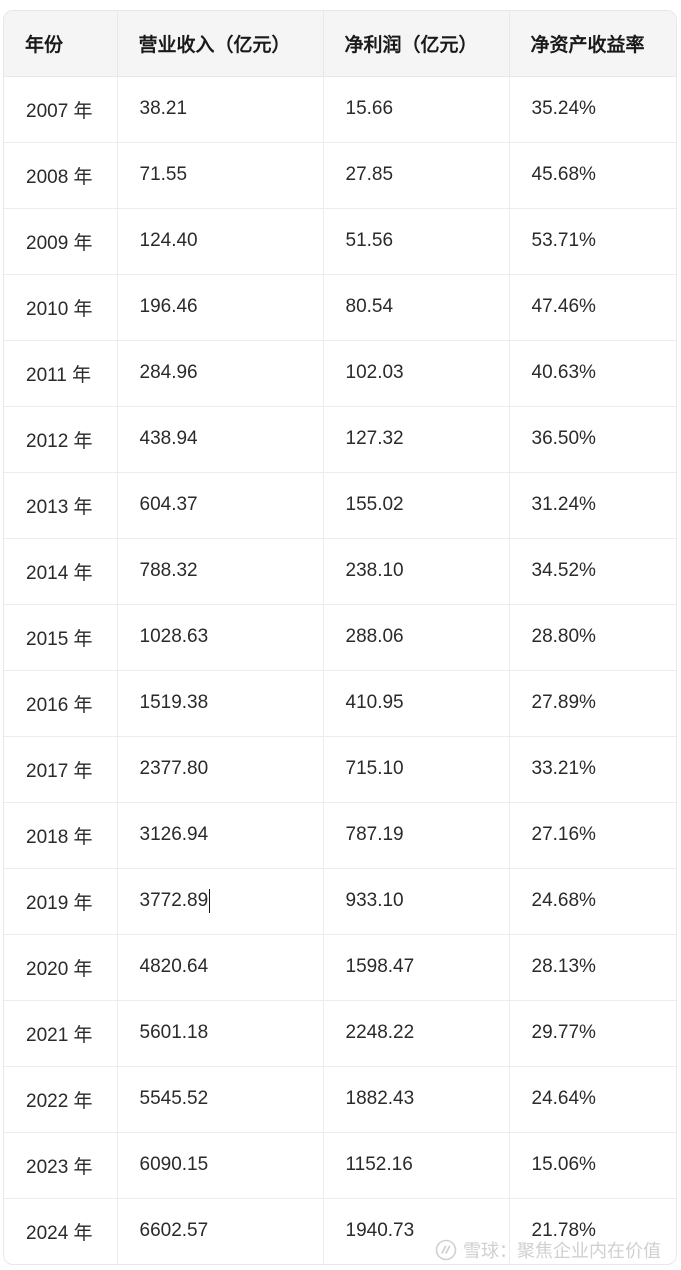 The width and height of the screenshot is (681, 1270). I want to click on cell-net-profit-text: 2248.22, so click(380, 1032).